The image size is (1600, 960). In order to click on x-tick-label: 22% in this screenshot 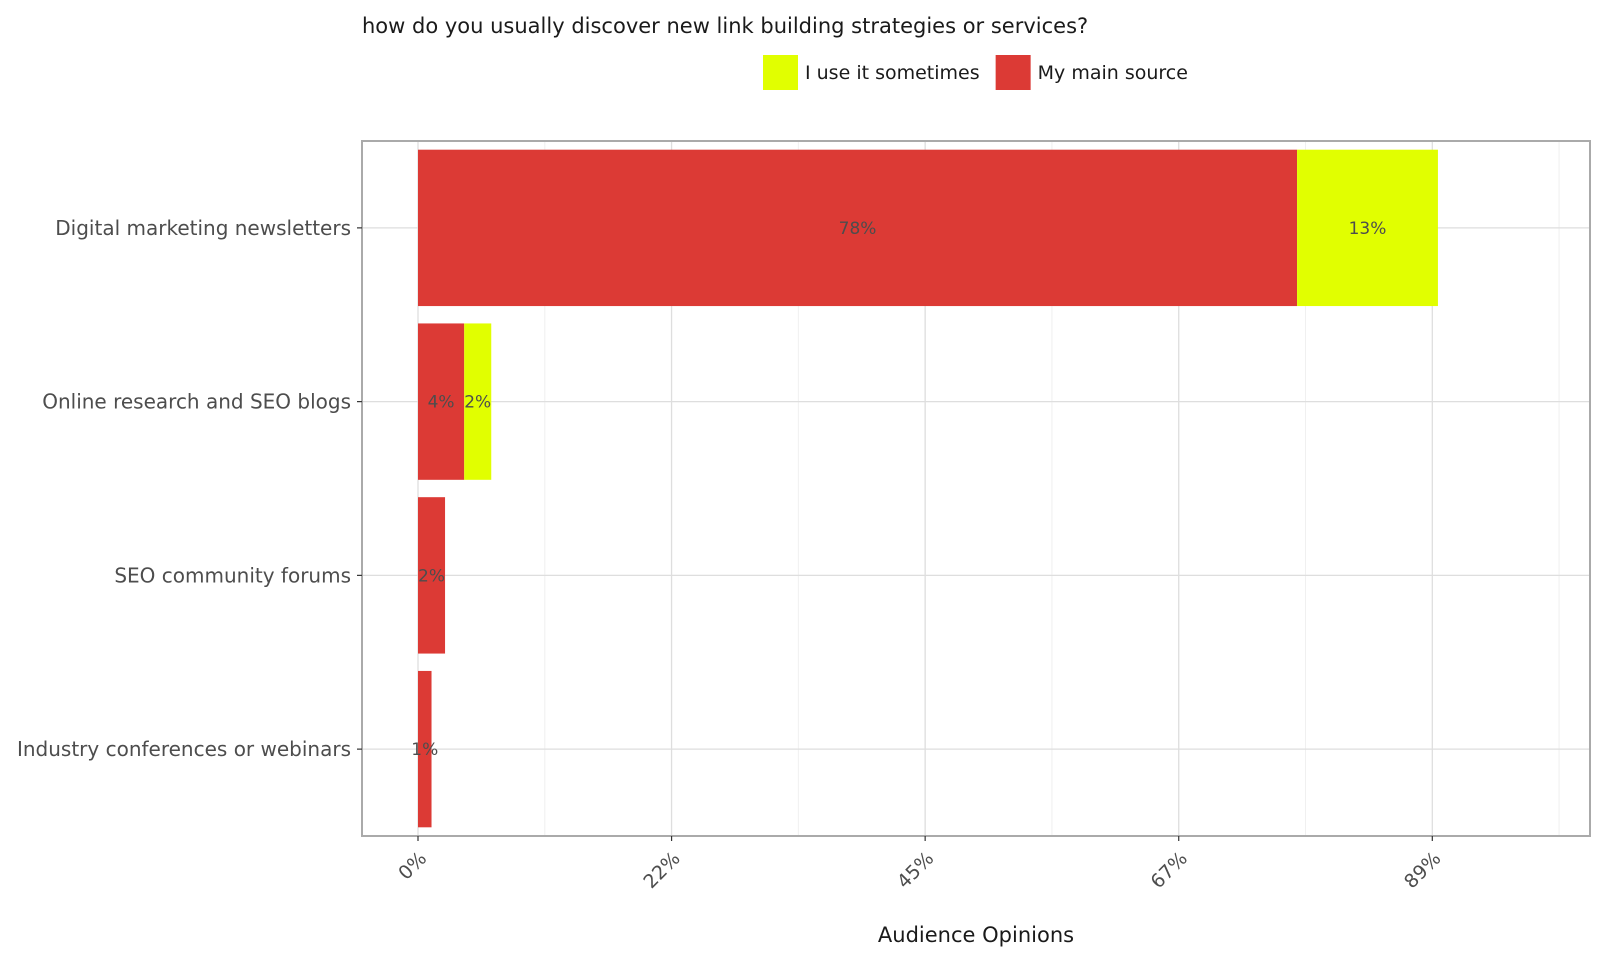, I will do `click(661, 870)`.